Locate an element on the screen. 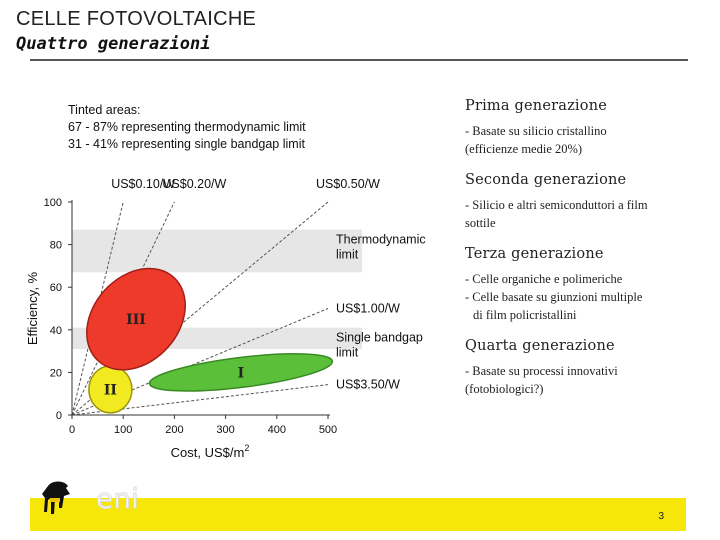 This screenshot has height=540, width=720. generation-line: (fotobiologici?) is located at coordinates (504, 389).